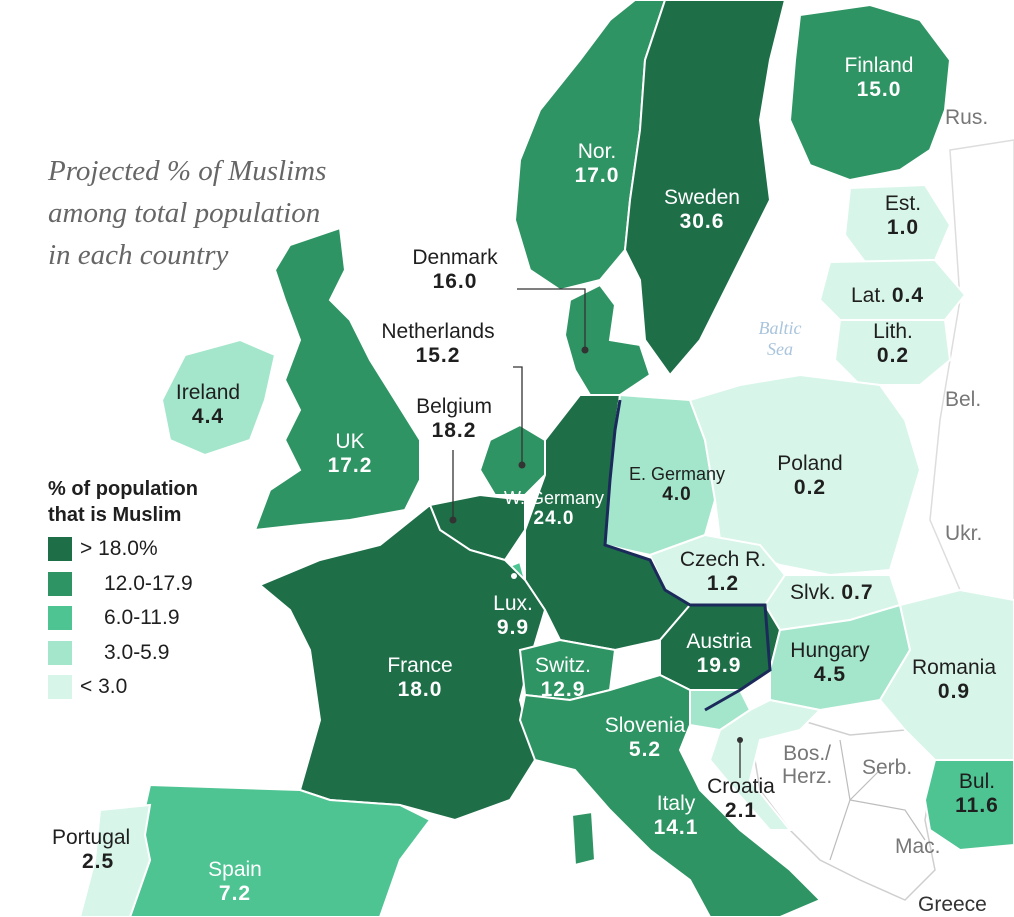 The width and height of the screenshot is (1014, 917). What do you see at coordinates (977, 781) in the screenshot?
I see `country-name: Bul.` at bounding box center [977, 781].